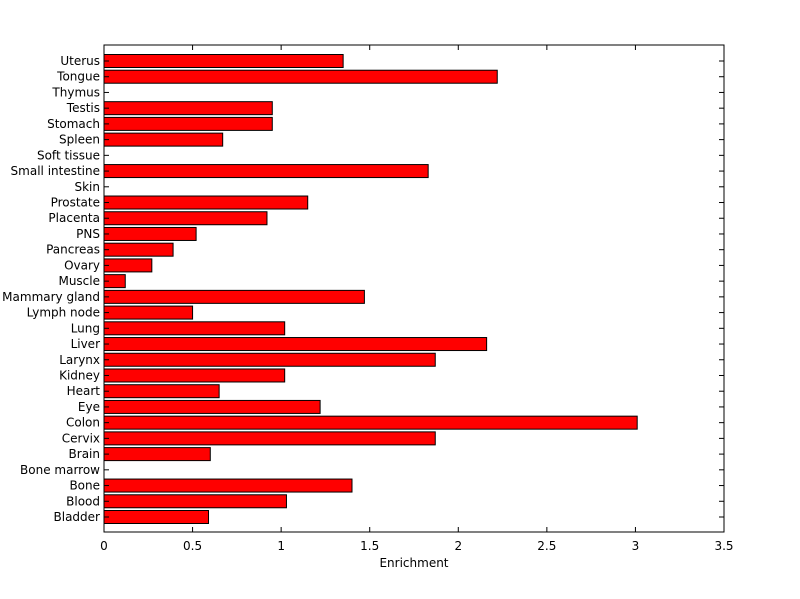 This screenshot has height=599, width=800. What do you see at coordinates (458, 546) in the screenshot?
I see `x-tick-label: 2` at bounding box center [458, 546].